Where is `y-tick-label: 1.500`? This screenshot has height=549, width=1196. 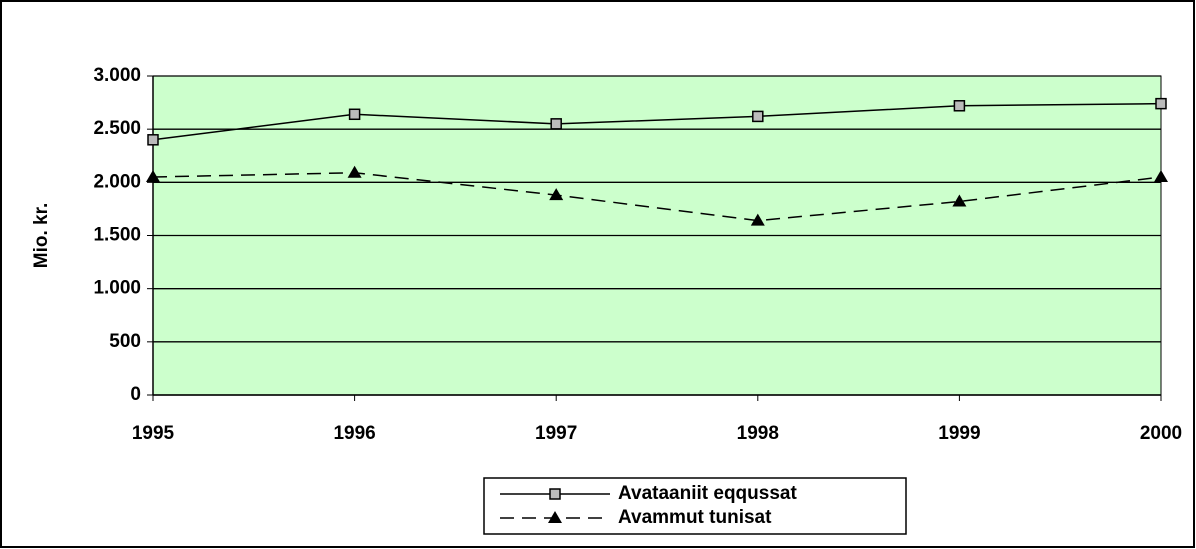
y-tick-label: 1.500 is located at coordinates (117, 235).